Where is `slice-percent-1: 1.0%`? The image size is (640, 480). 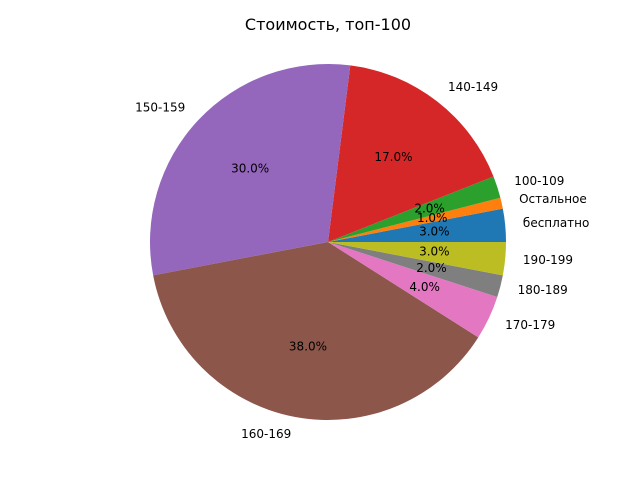
slice-percent-1: 1.0% is located at coordinates (432, 218).